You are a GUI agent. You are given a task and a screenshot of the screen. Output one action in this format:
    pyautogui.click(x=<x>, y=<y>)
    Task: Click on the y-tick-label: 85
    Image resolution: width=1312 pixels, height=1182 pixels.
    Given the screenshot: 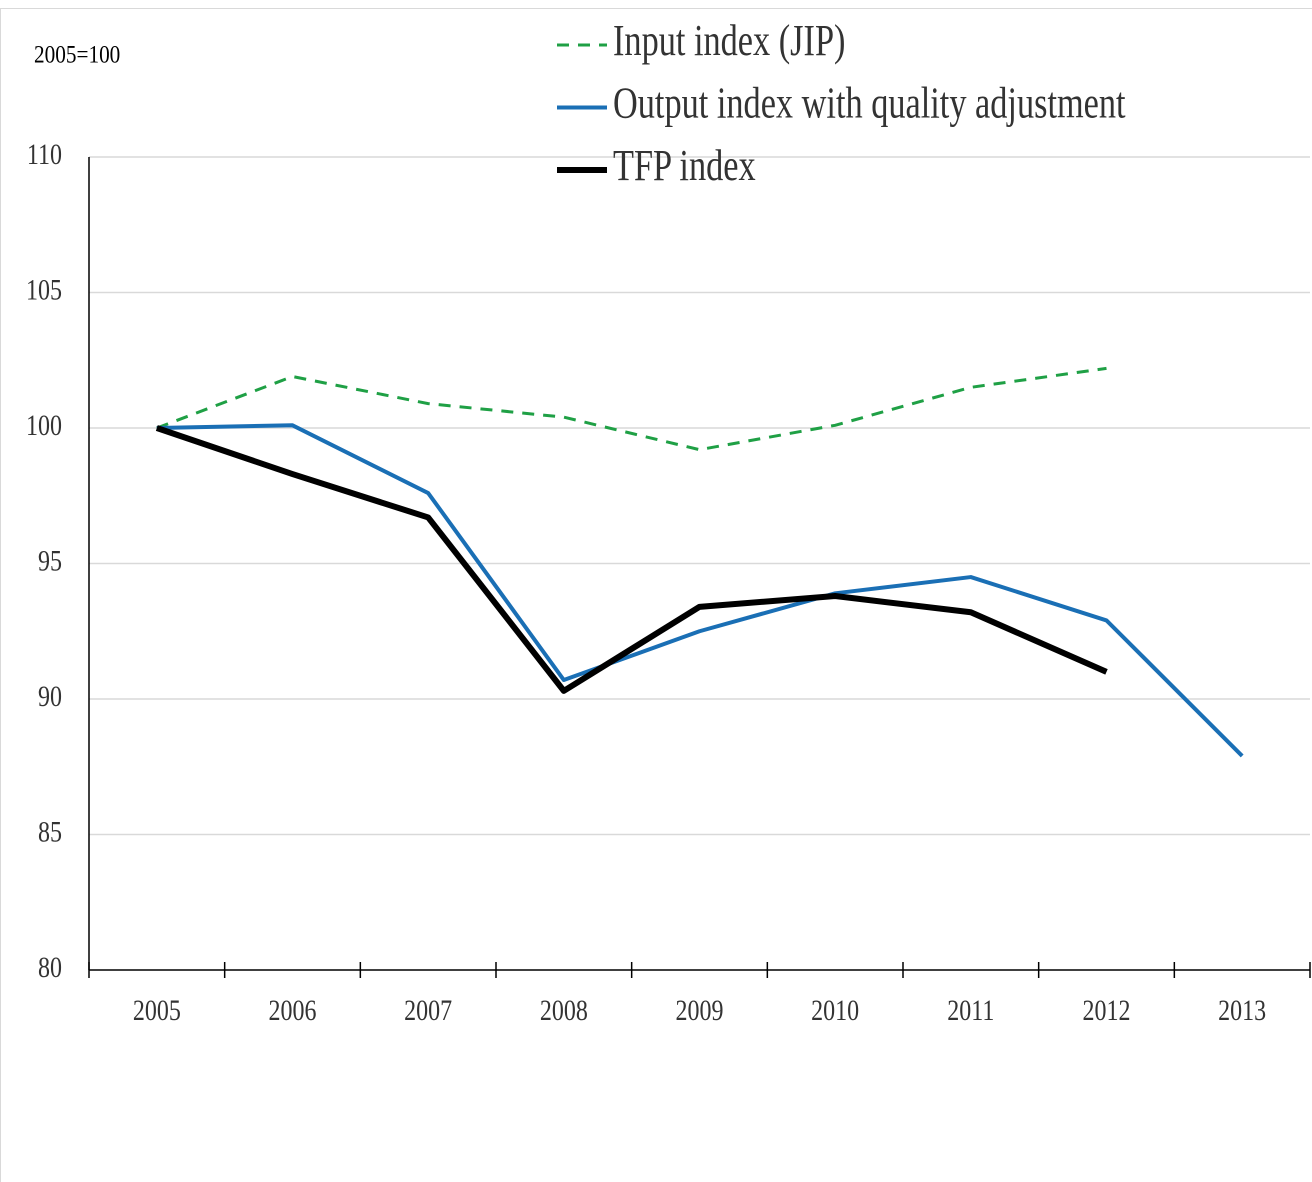 What is the action you would take?
    pyautogui.click(x=50, y=831)
    